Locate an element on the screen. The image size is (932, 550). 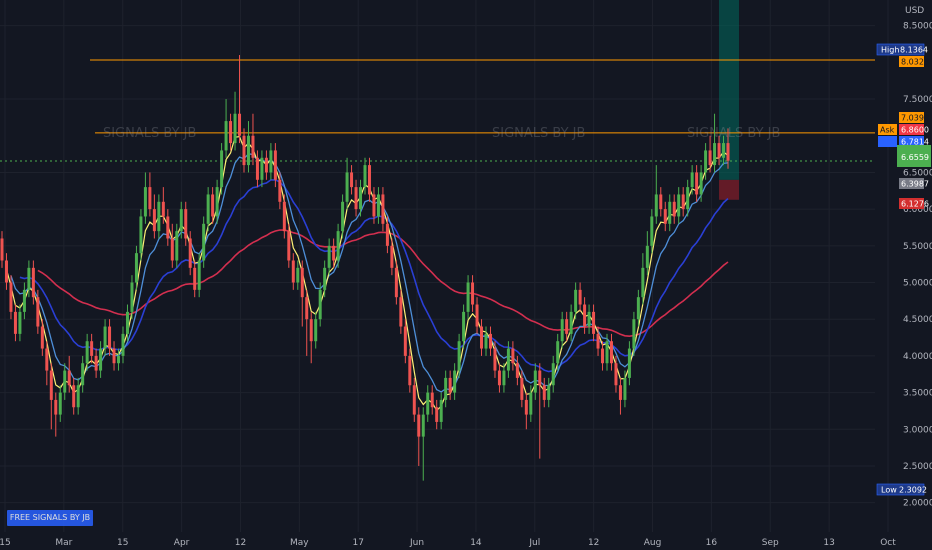
y-tick-label: 3.0000 is located at coordinates (917, 430).